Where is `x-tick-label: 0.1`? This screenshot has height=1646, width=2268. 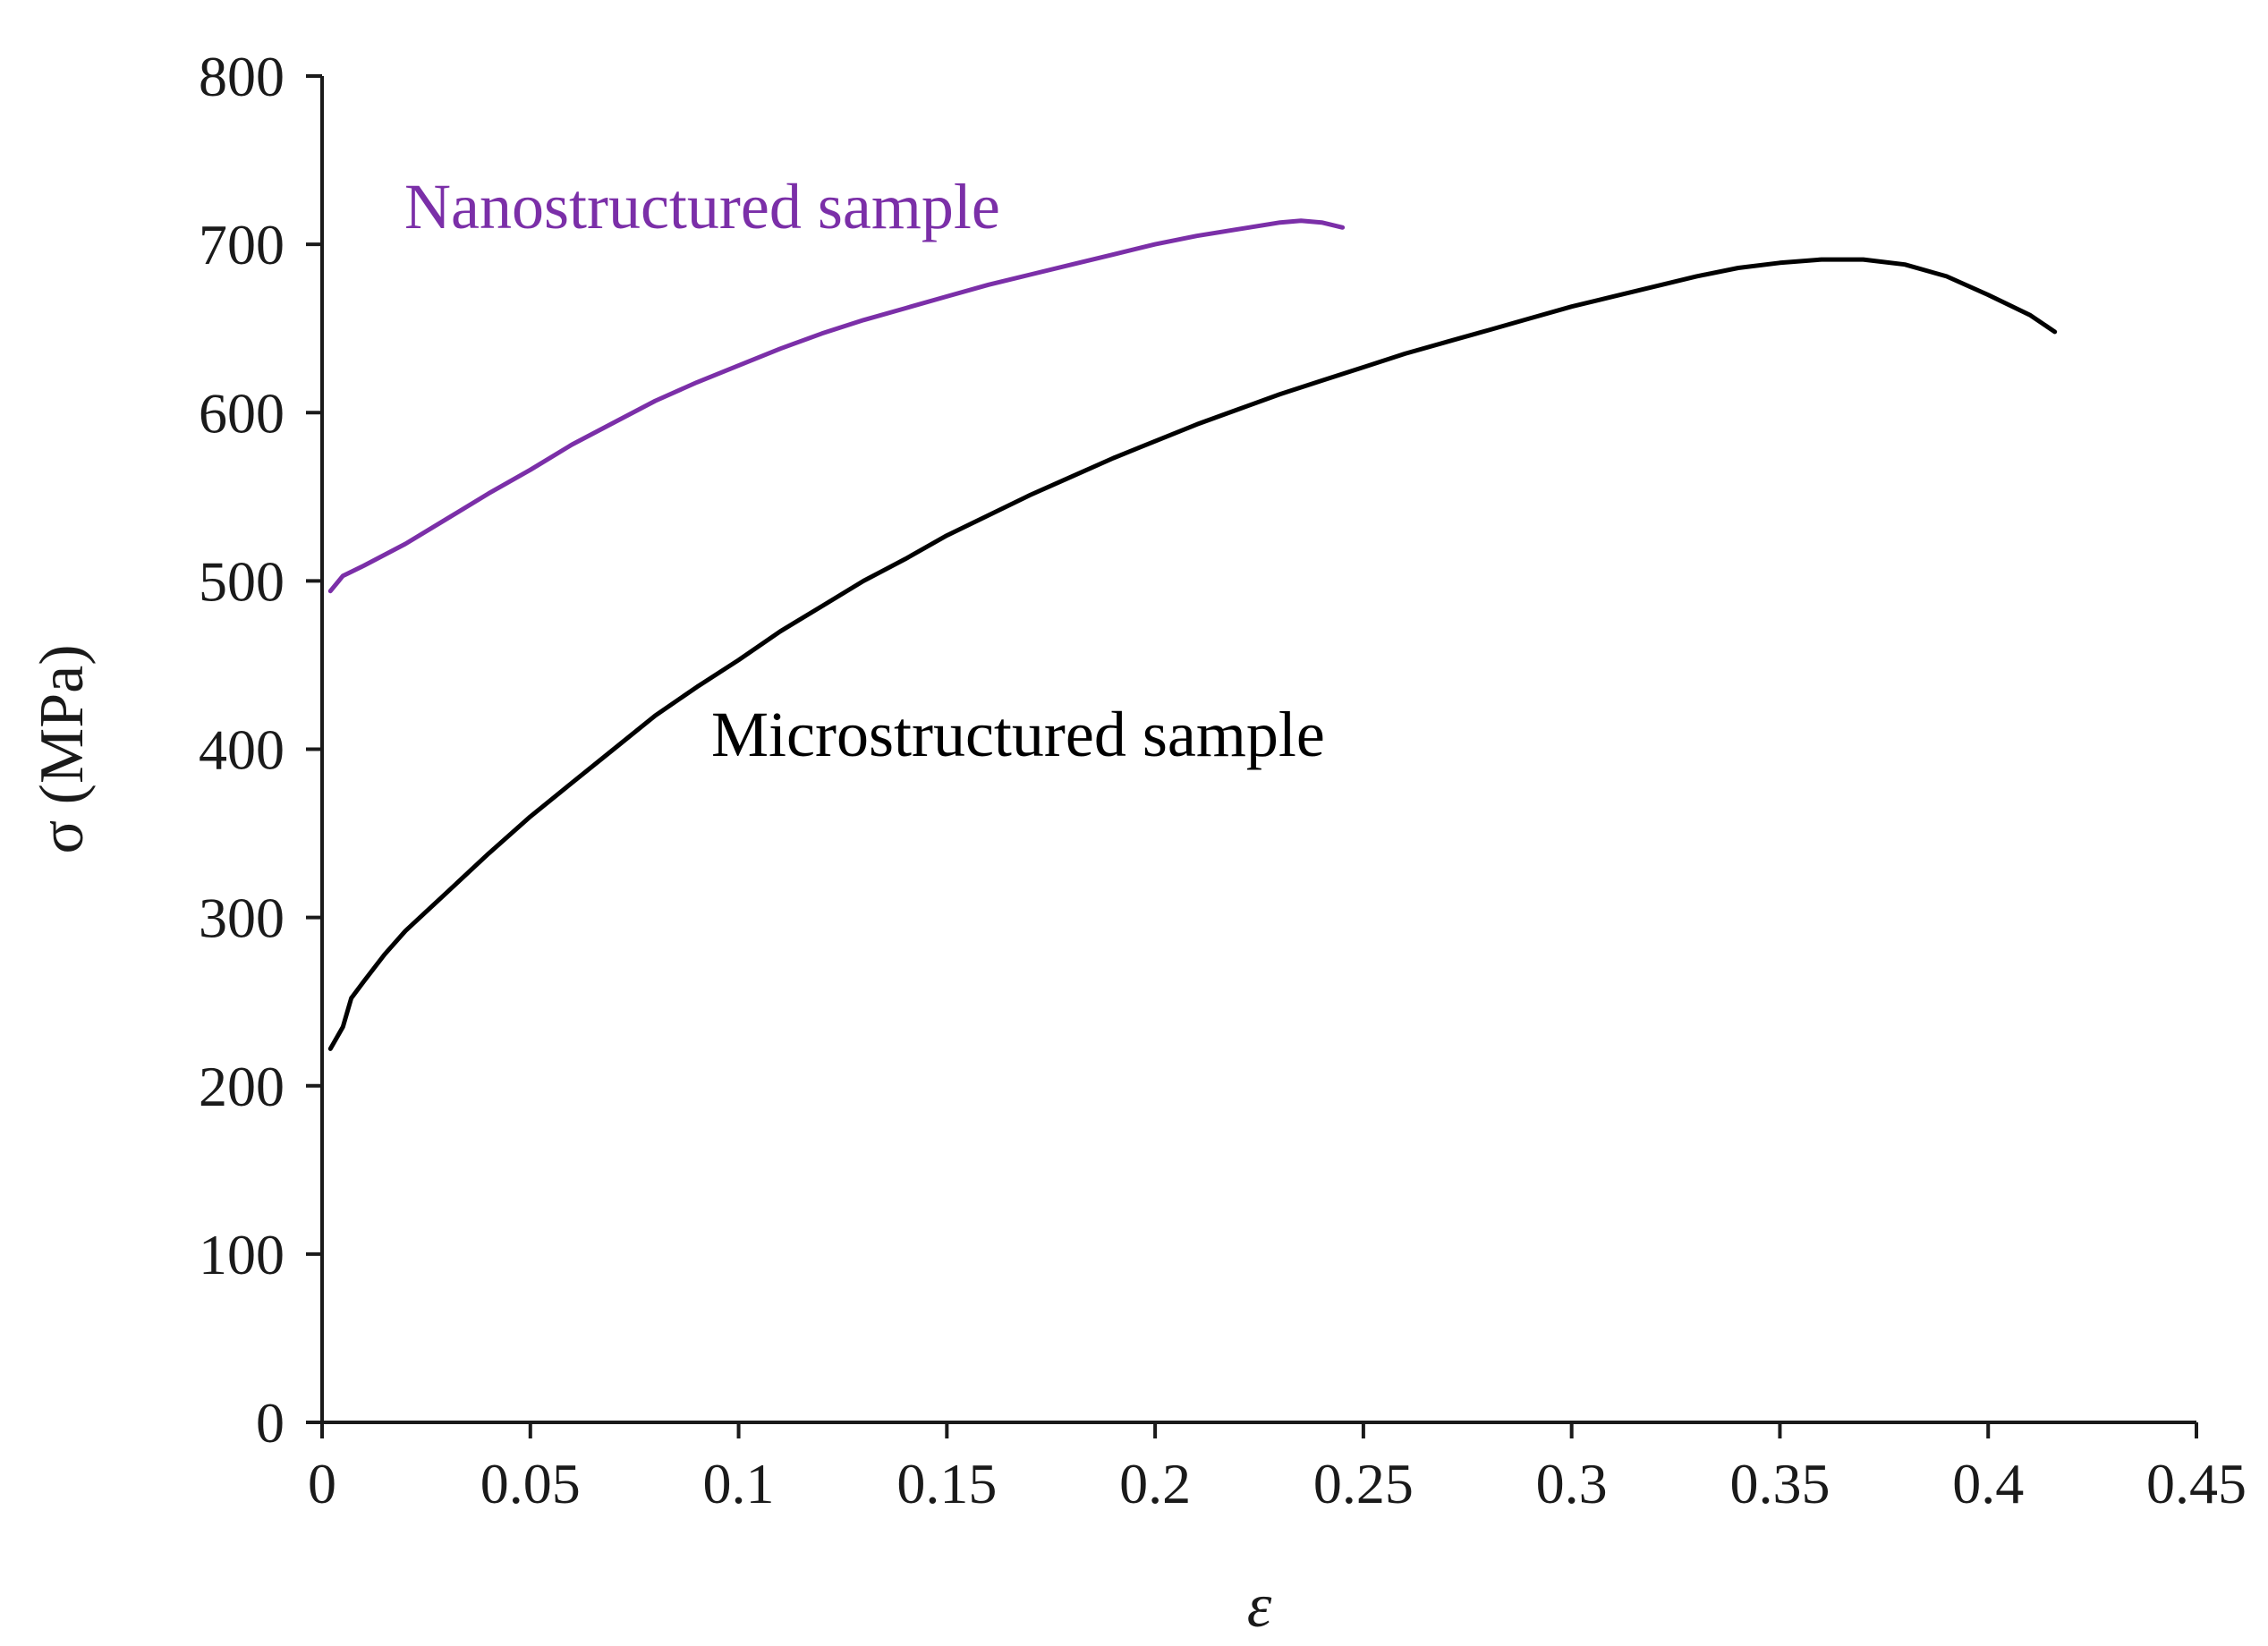 x-tick-label: 0.1 is located at coordinates (739, 1483).